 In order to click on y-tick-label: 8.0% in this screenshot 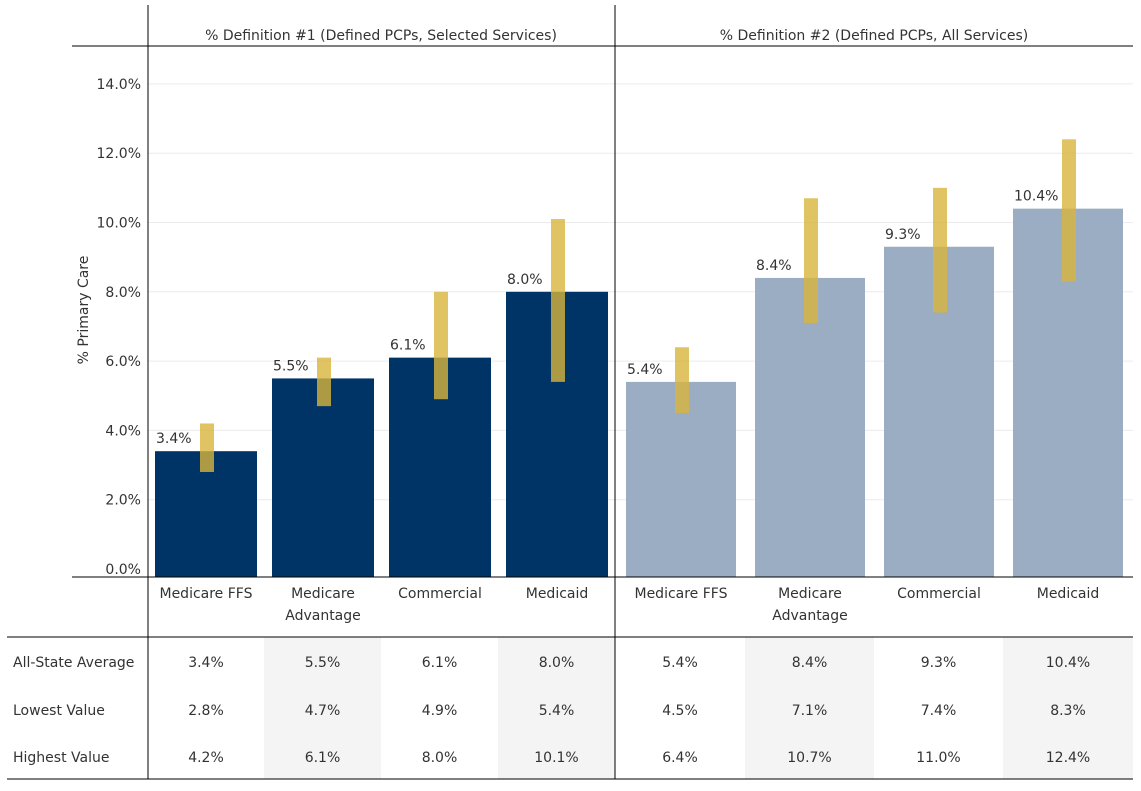, I will do `click(123, 293)`.